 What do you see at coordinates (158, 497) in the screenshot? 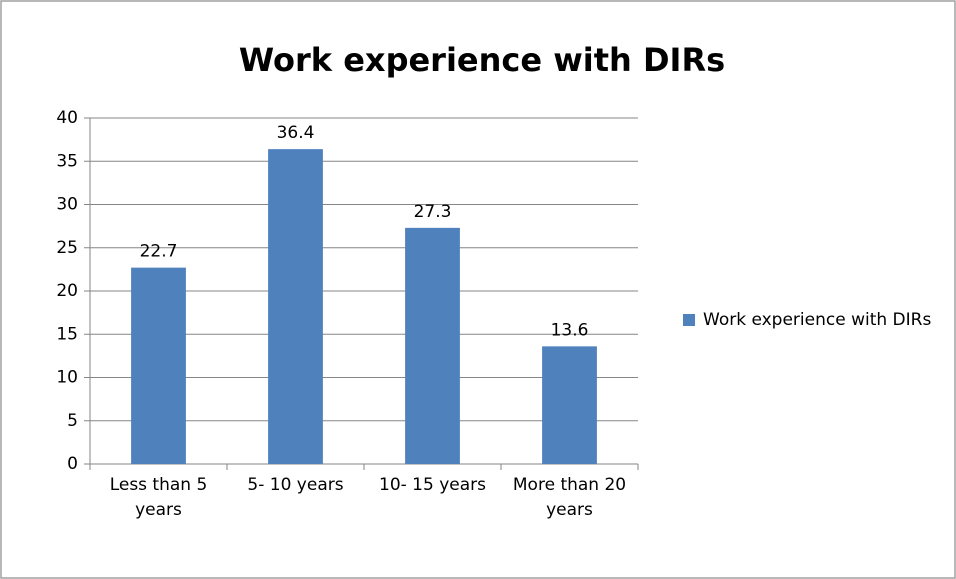
I see `x-tick-label: Less than 5 years` at bounding box center [158, 497].